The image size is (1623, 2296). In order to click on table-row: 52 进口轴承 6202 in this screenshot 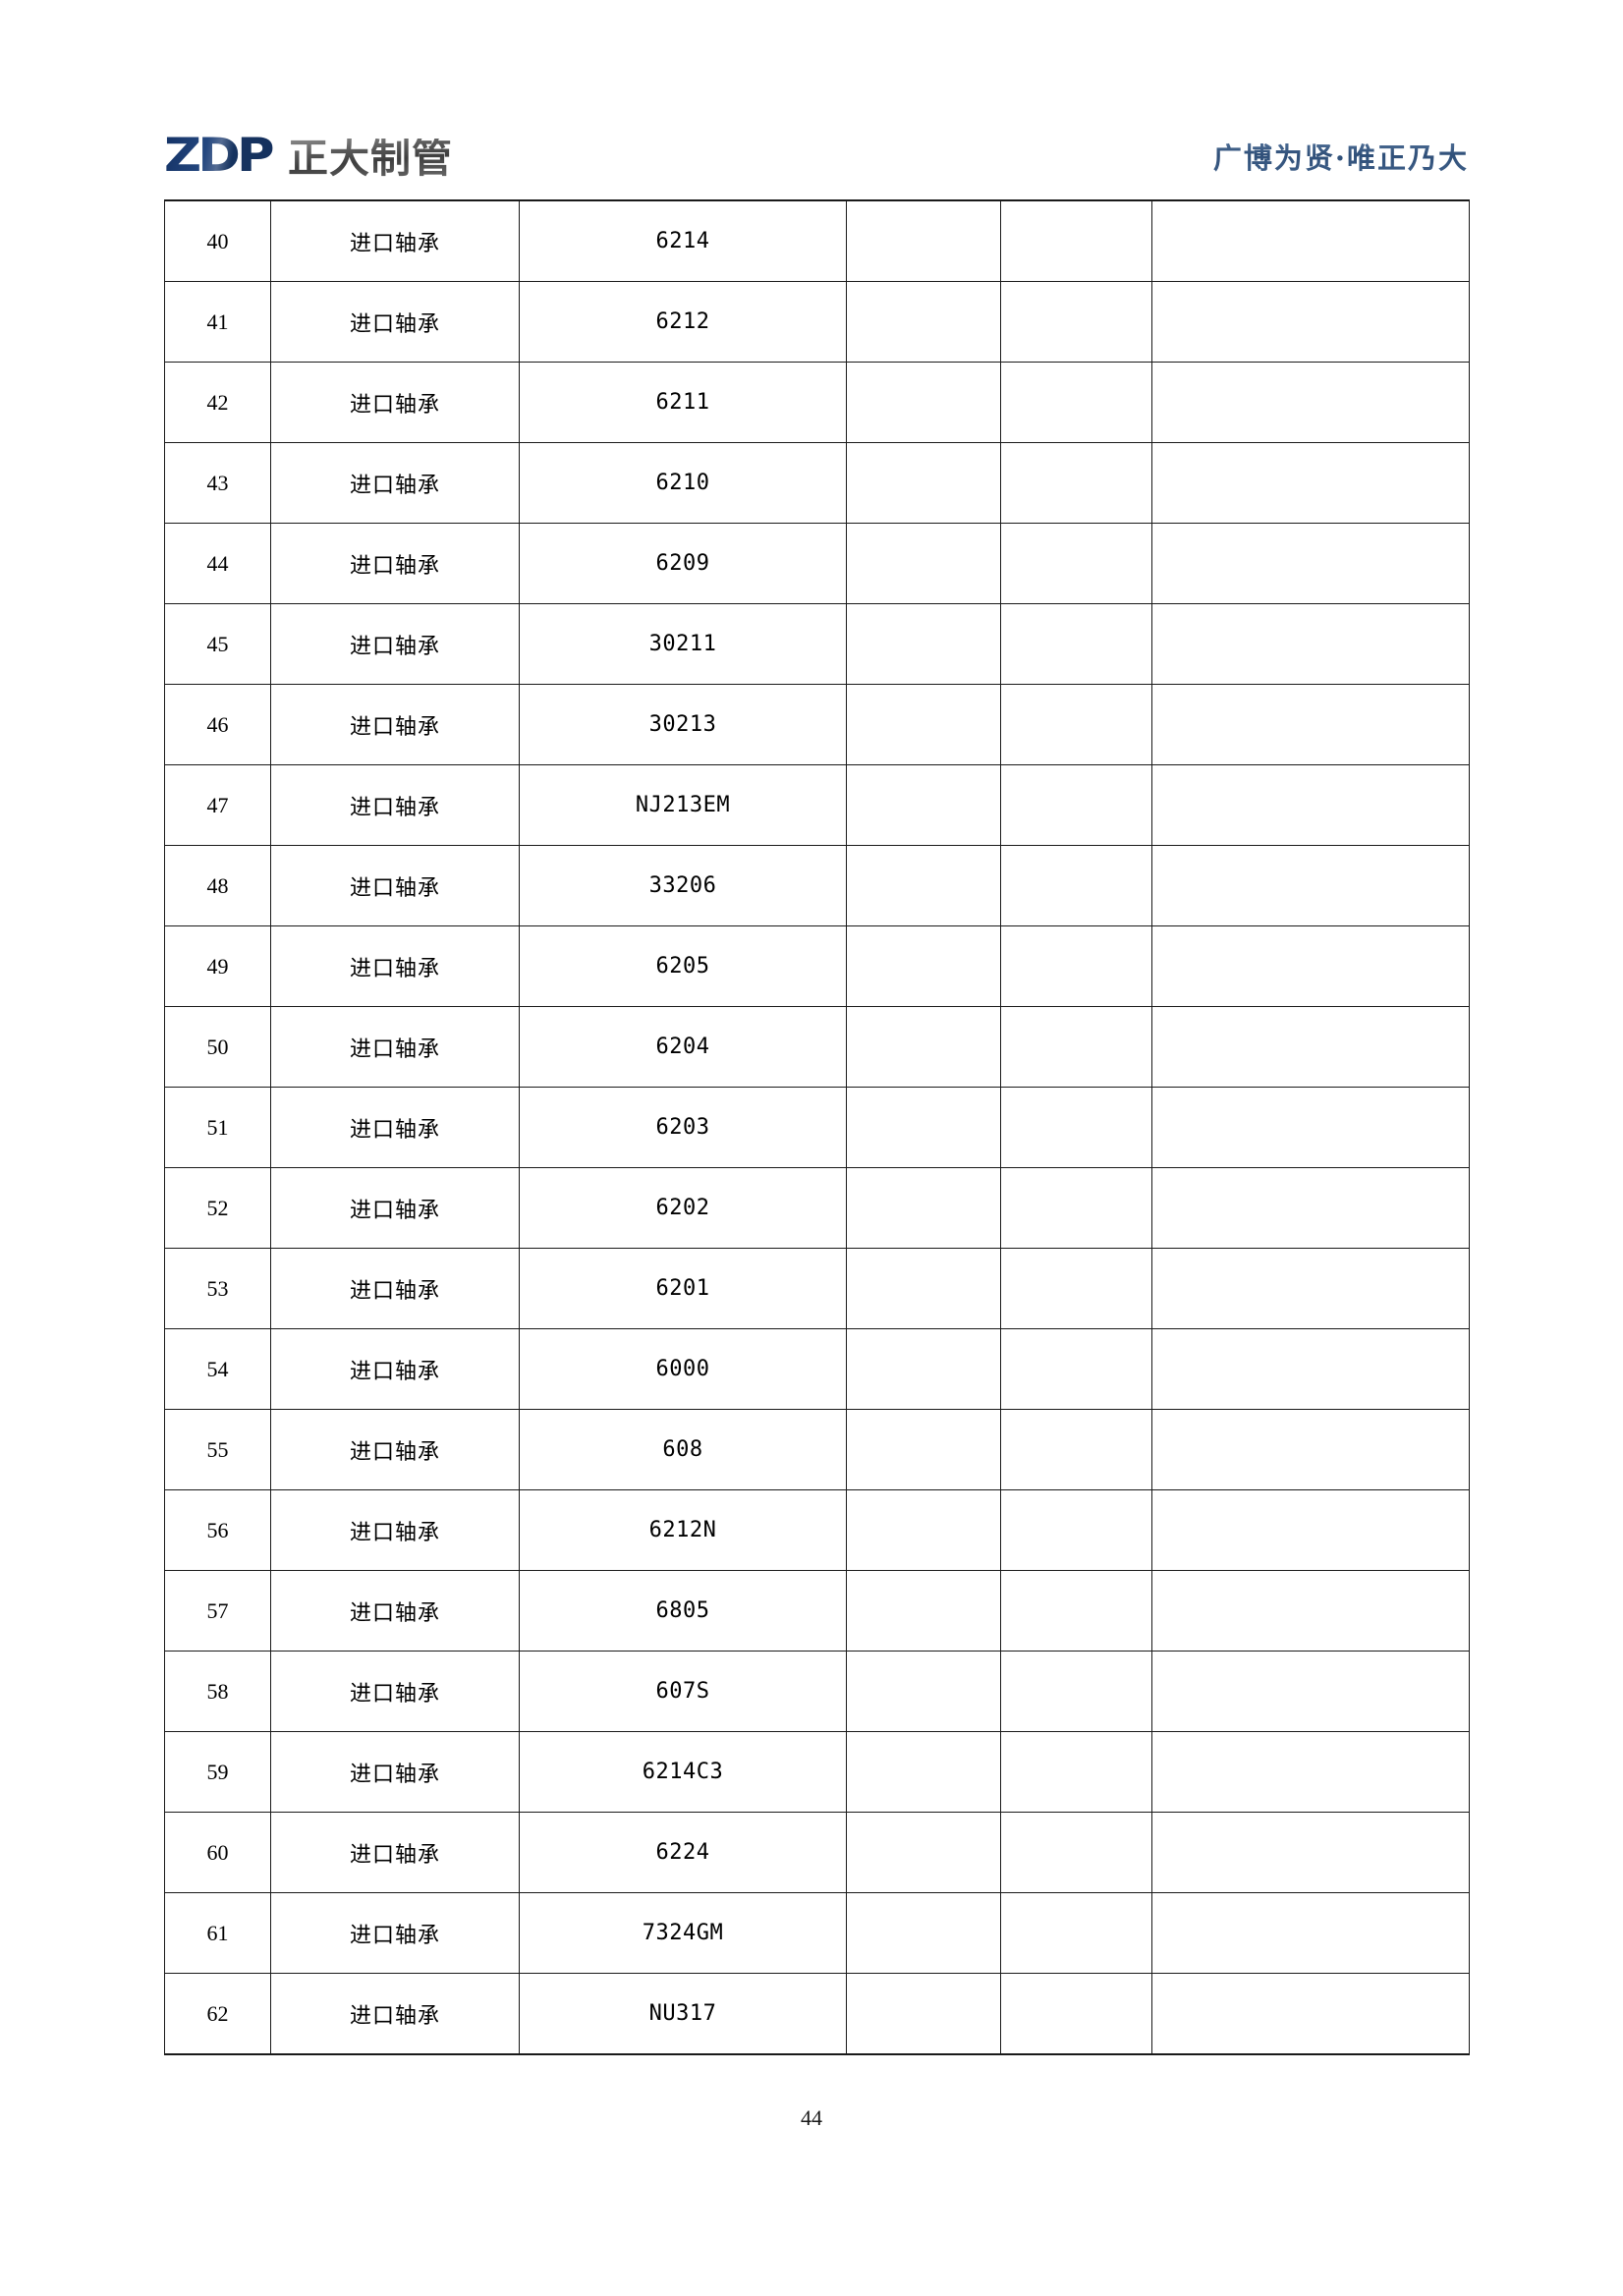, I will do `click(817, 1208)`.